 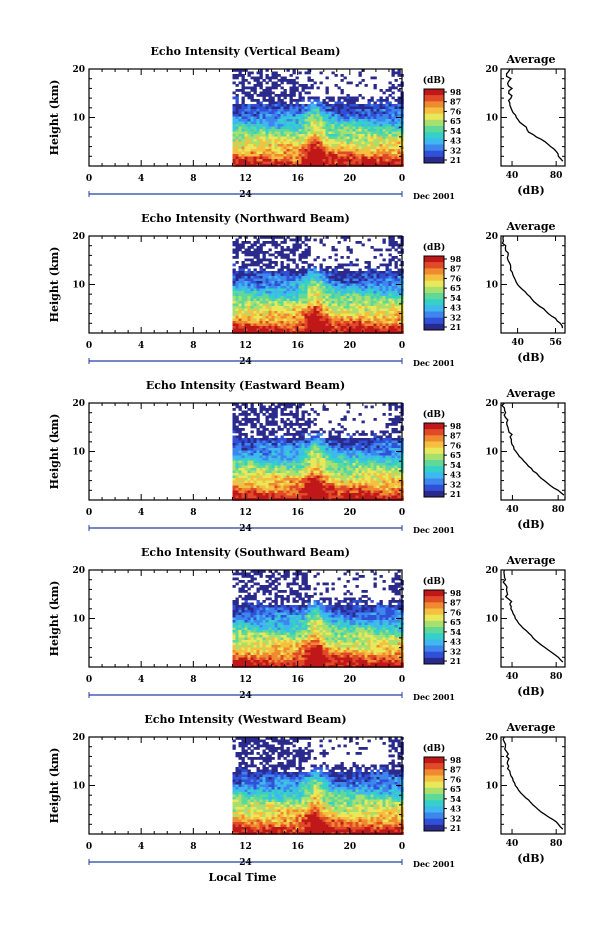 What do you see at coordinates (318, 285) in the screenshot?
I see `heatmap-field` at bounding box center [318, 285].